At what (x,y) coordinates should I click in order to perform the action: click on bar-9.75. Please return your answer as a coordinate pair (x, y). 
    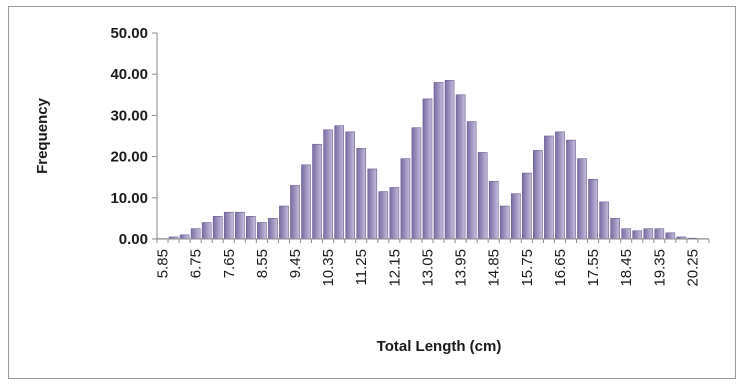
    Looking at the image, I should click on (306, 202).